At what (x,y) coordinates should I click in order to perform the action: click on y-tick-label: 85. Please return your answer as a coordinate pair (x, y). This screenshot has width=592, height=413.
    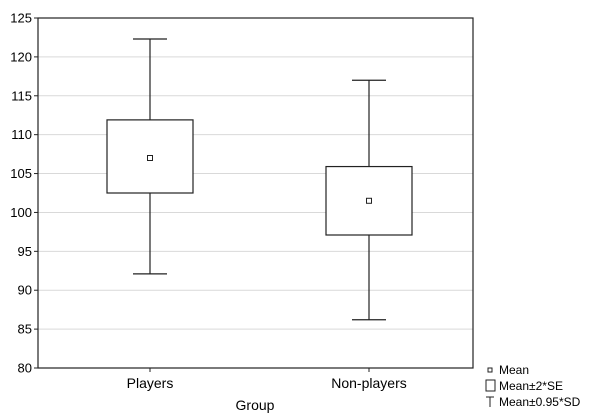
    Looking at the image, I should click on (25, 329).